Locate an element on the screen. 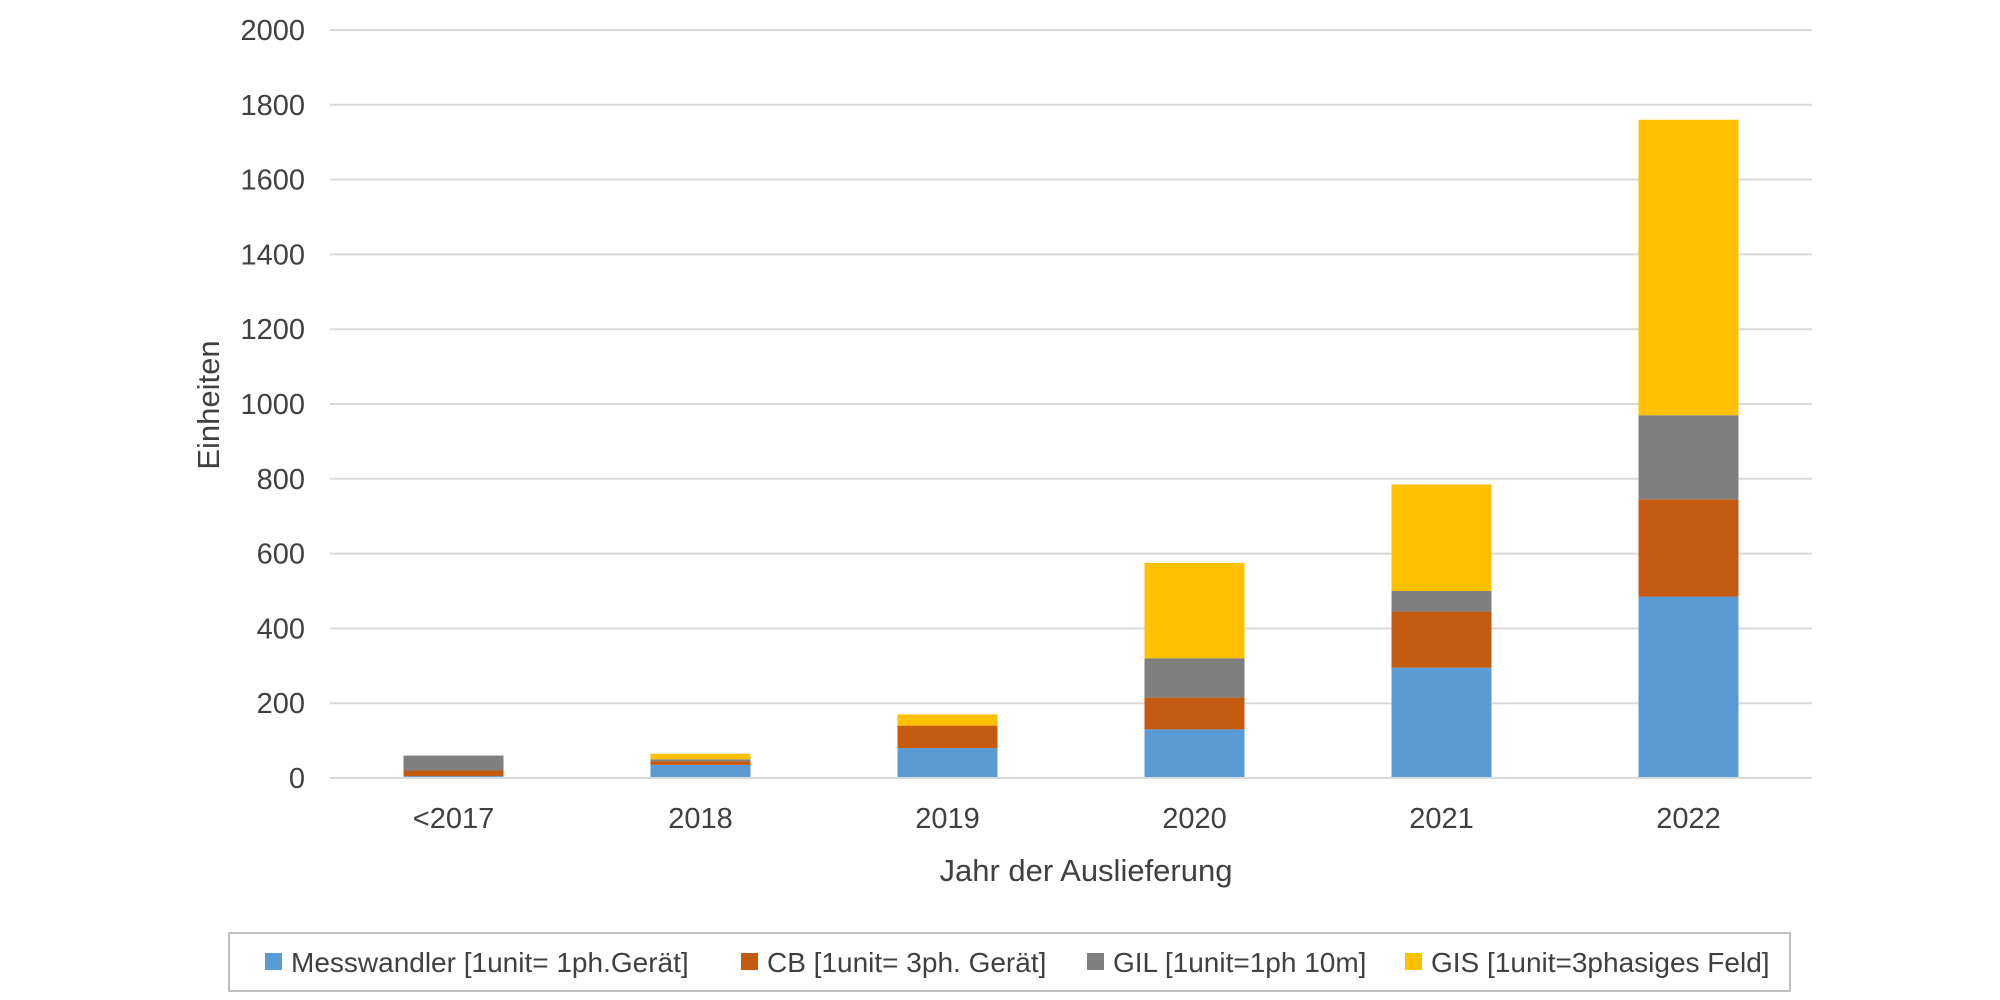 Image resolution: width=2000 pixels, height=1000 pixels. y-tick-label: 1000 is located at coordinates (272, 405).